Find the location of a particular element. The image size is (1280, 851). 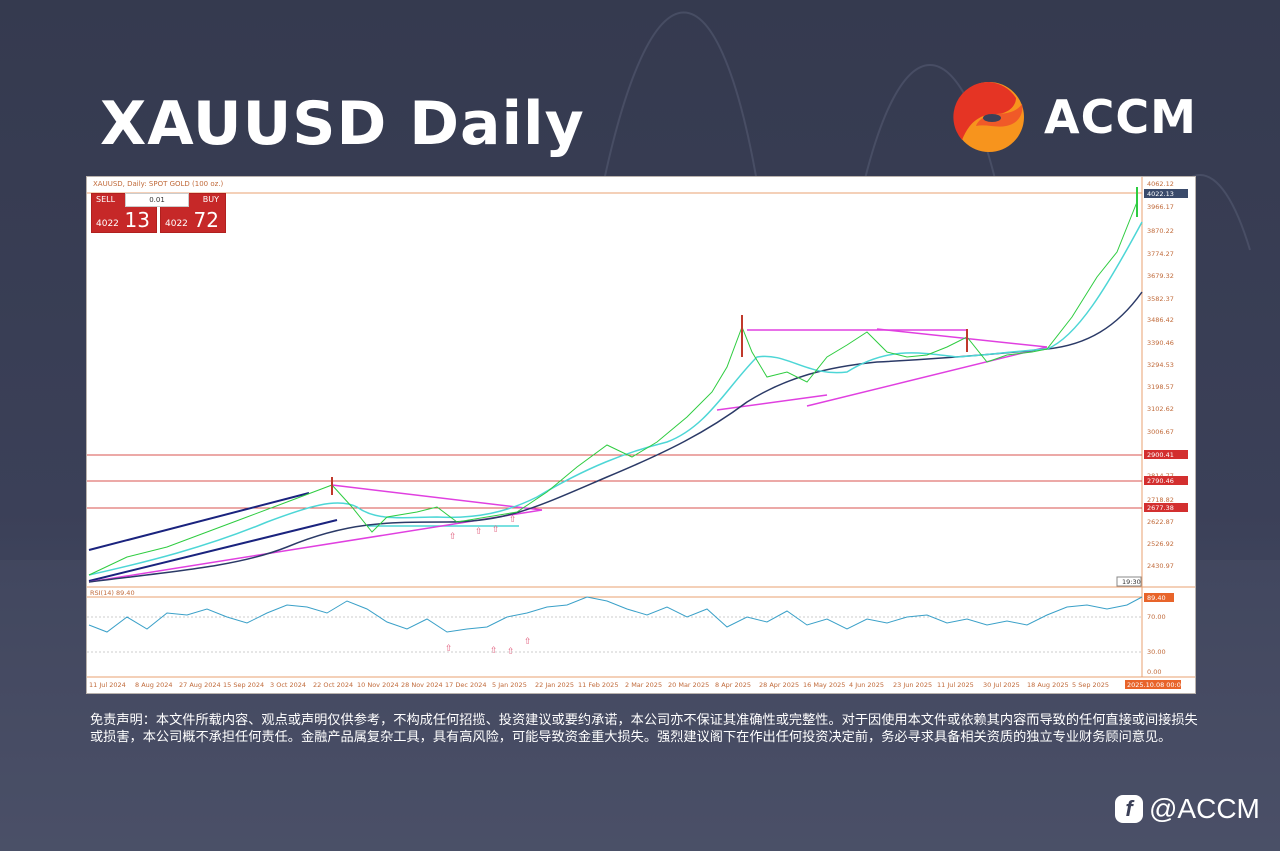

svg-text: 2622.87 is located at coordinates (1160, 522).